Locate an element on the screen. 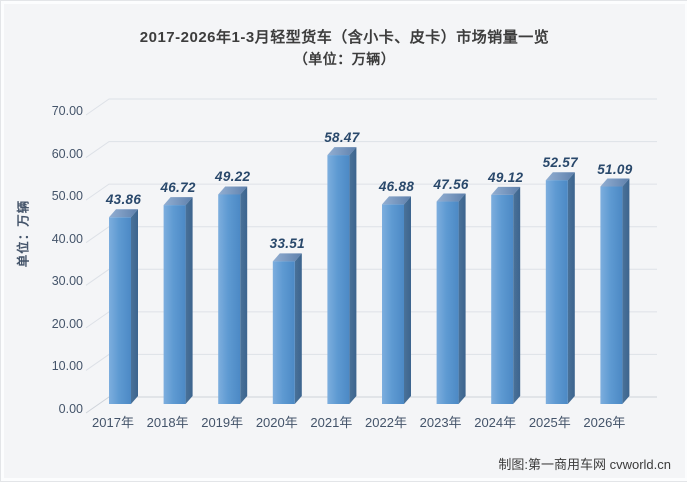  x-axis-label: 2021年 is located at coordinates (331, 422).